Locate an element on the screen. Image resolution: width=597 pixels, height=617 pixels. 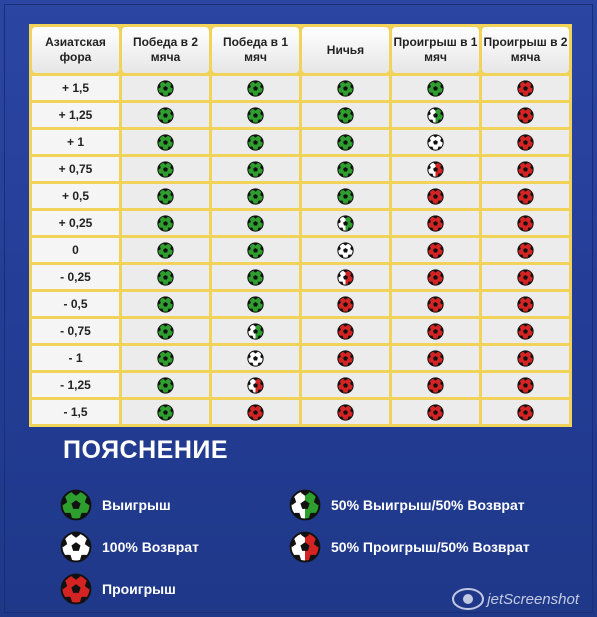
table-row: + 0,75 is located at coordinates (300, 169).